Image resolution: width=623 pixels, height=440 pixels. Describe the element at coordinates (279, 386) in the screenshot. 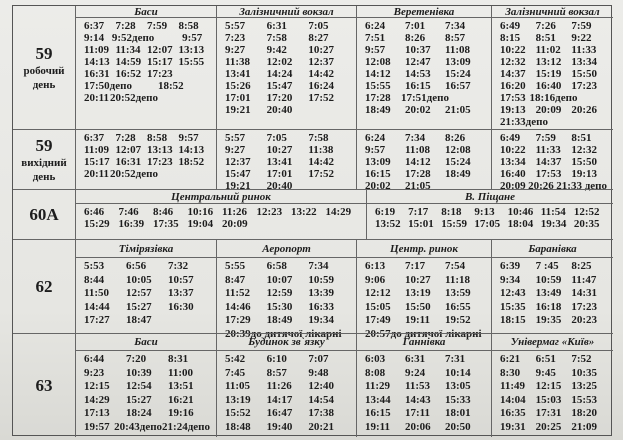

I see `departure-time: 11:26` at that location.